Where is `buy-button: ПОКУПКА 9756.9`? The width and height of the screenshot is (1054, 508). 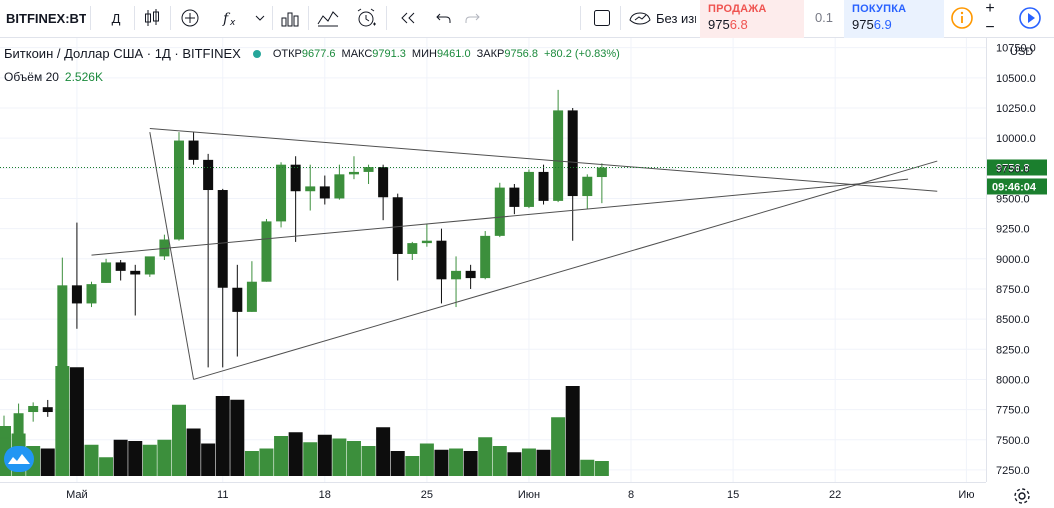
buy-button: ПОКУПКА 9756.9 is located at coordinates (894, 19).